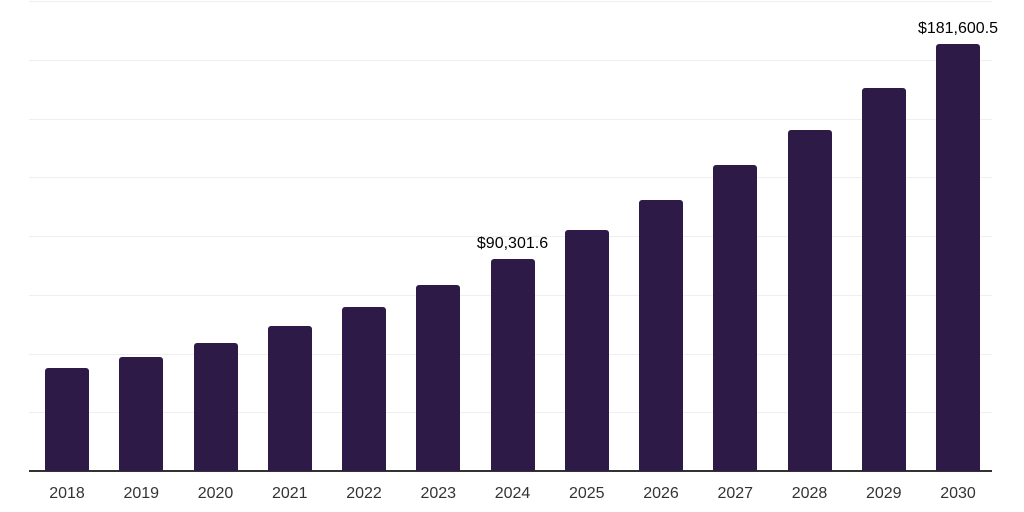 This screenshot has width=1024, height=512. What do you see at coordinates (364, 389) in the screenshot?
I see `bar-2022` at bounding box center [364, 389].